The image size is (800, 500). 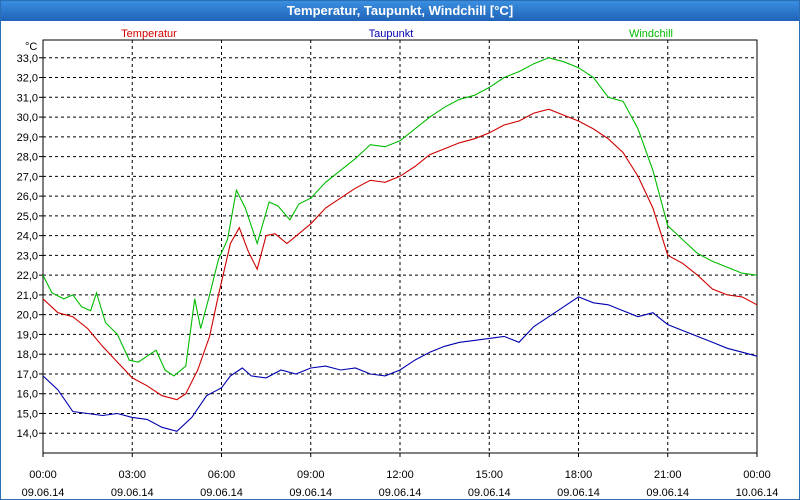 What do you see at coordinates (27, 177) in the screenshot?
I see `y-tick-label: 27,0` at bounding box center [27, 177].